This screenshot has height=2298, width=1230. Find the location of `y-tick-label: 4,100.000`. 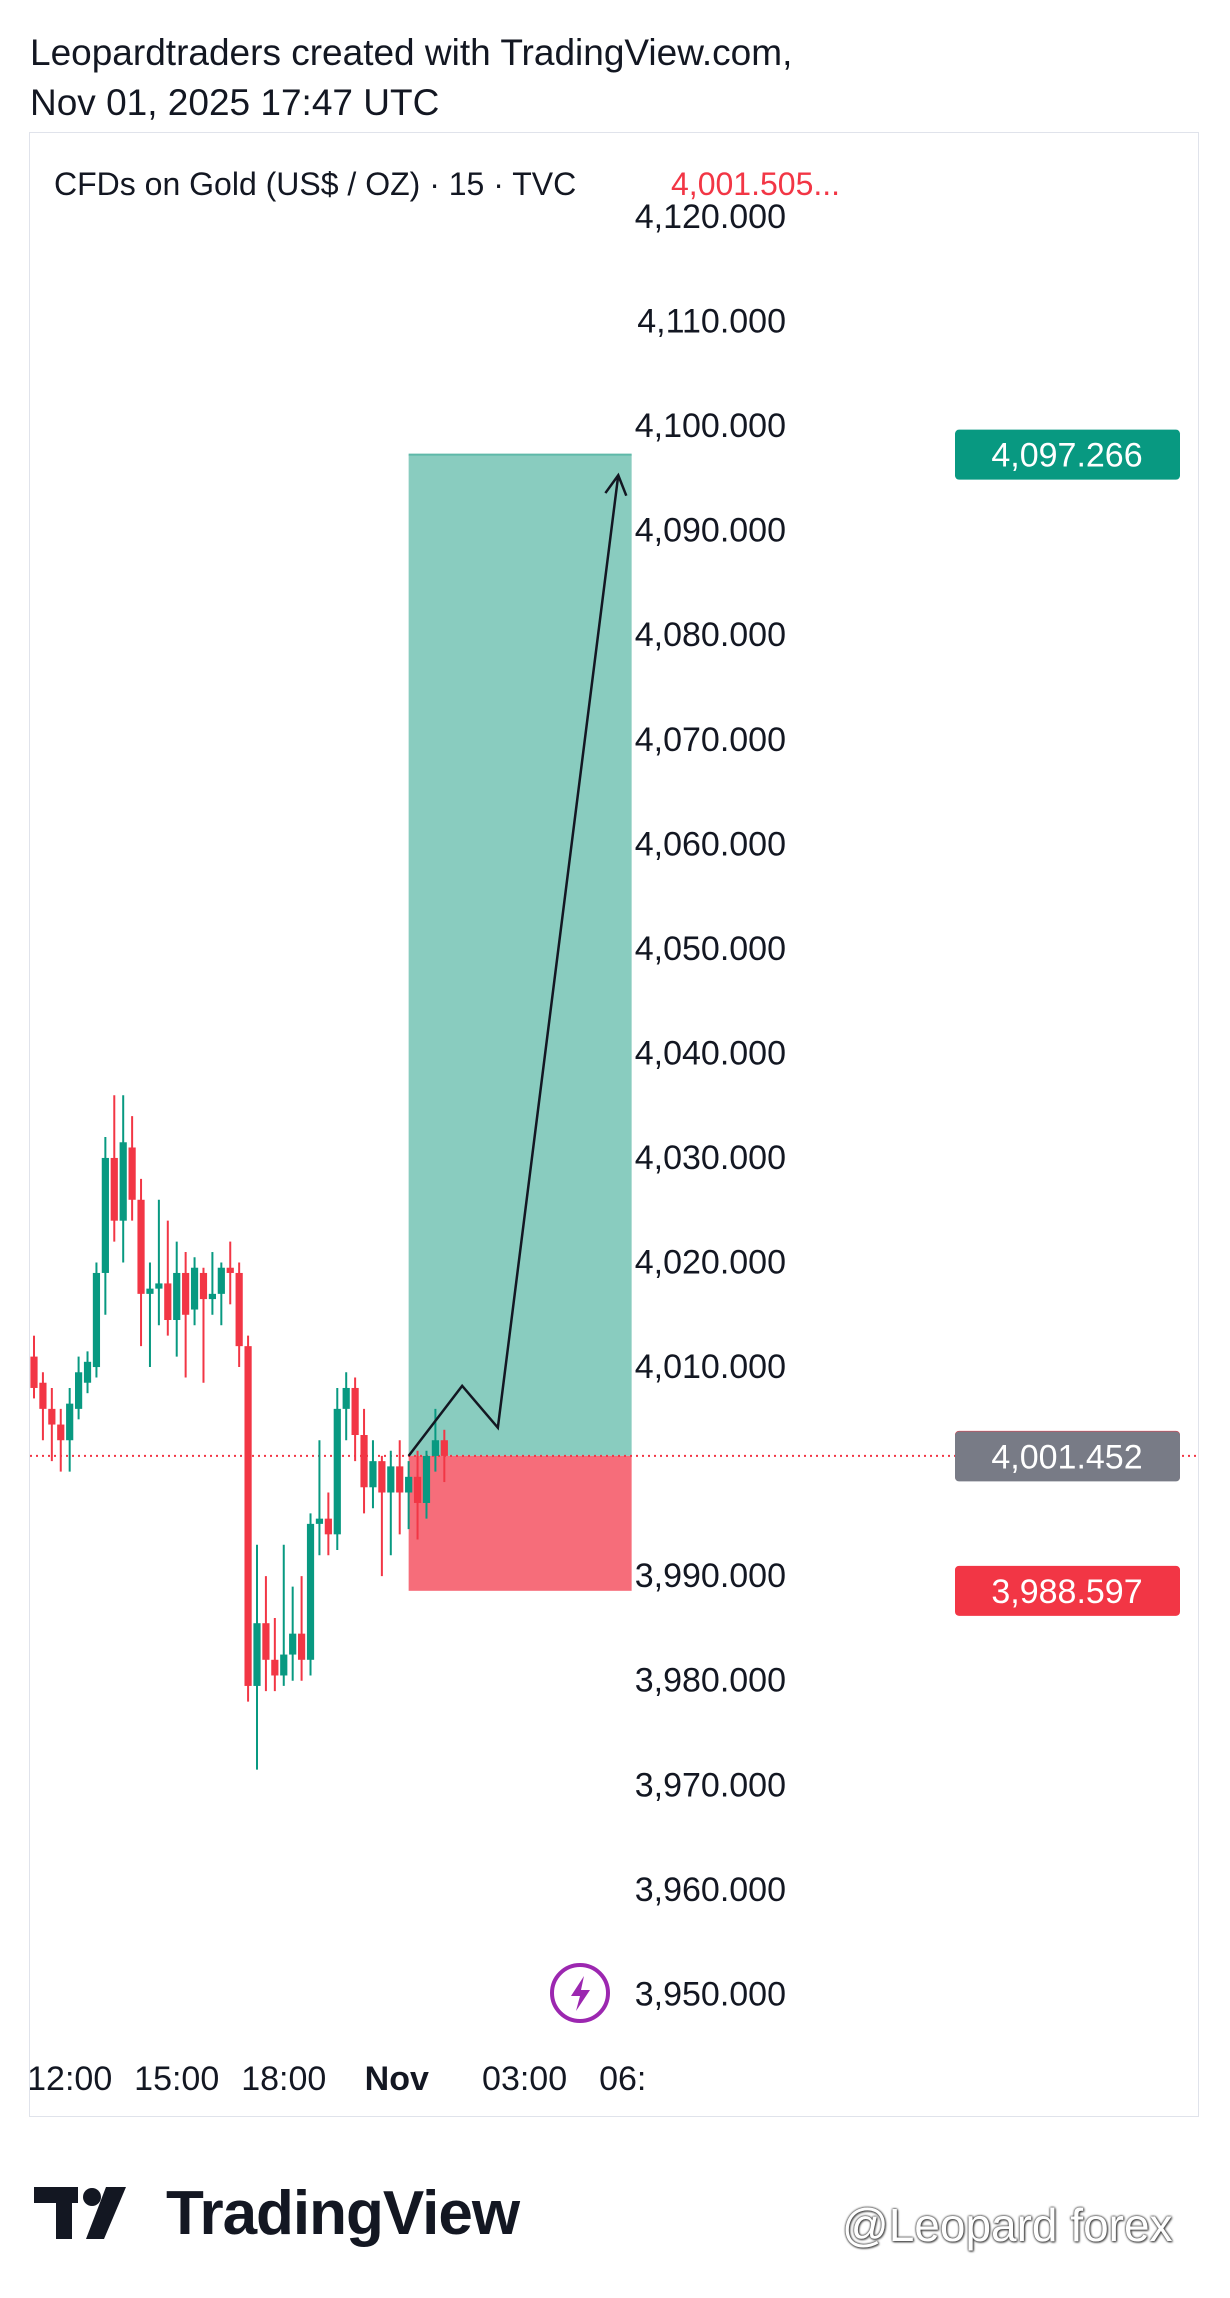

y-tick-label: 4,100.000 is located at coordinates (710, 426).